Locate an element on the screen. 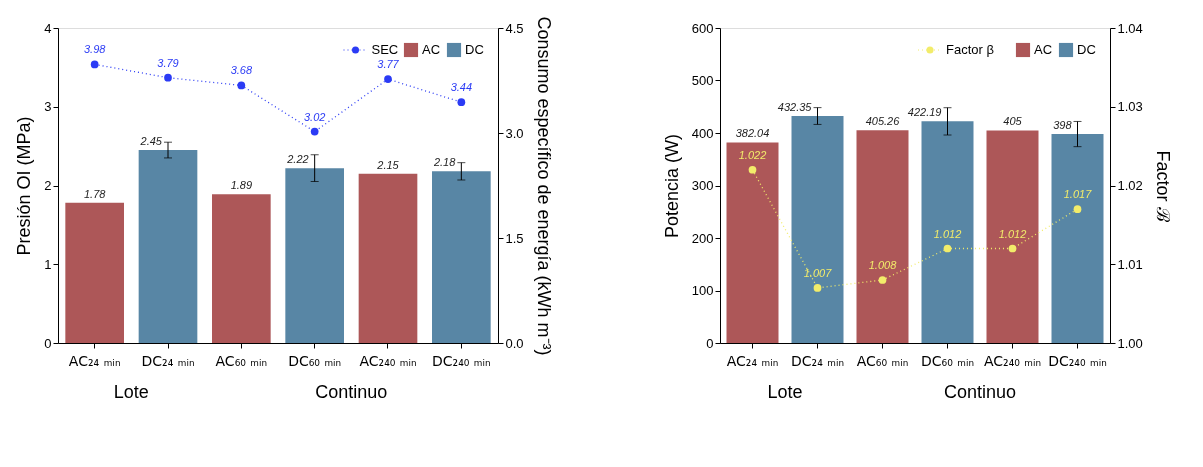  y-tick-label: 3 is located at coordinates (48, 107).